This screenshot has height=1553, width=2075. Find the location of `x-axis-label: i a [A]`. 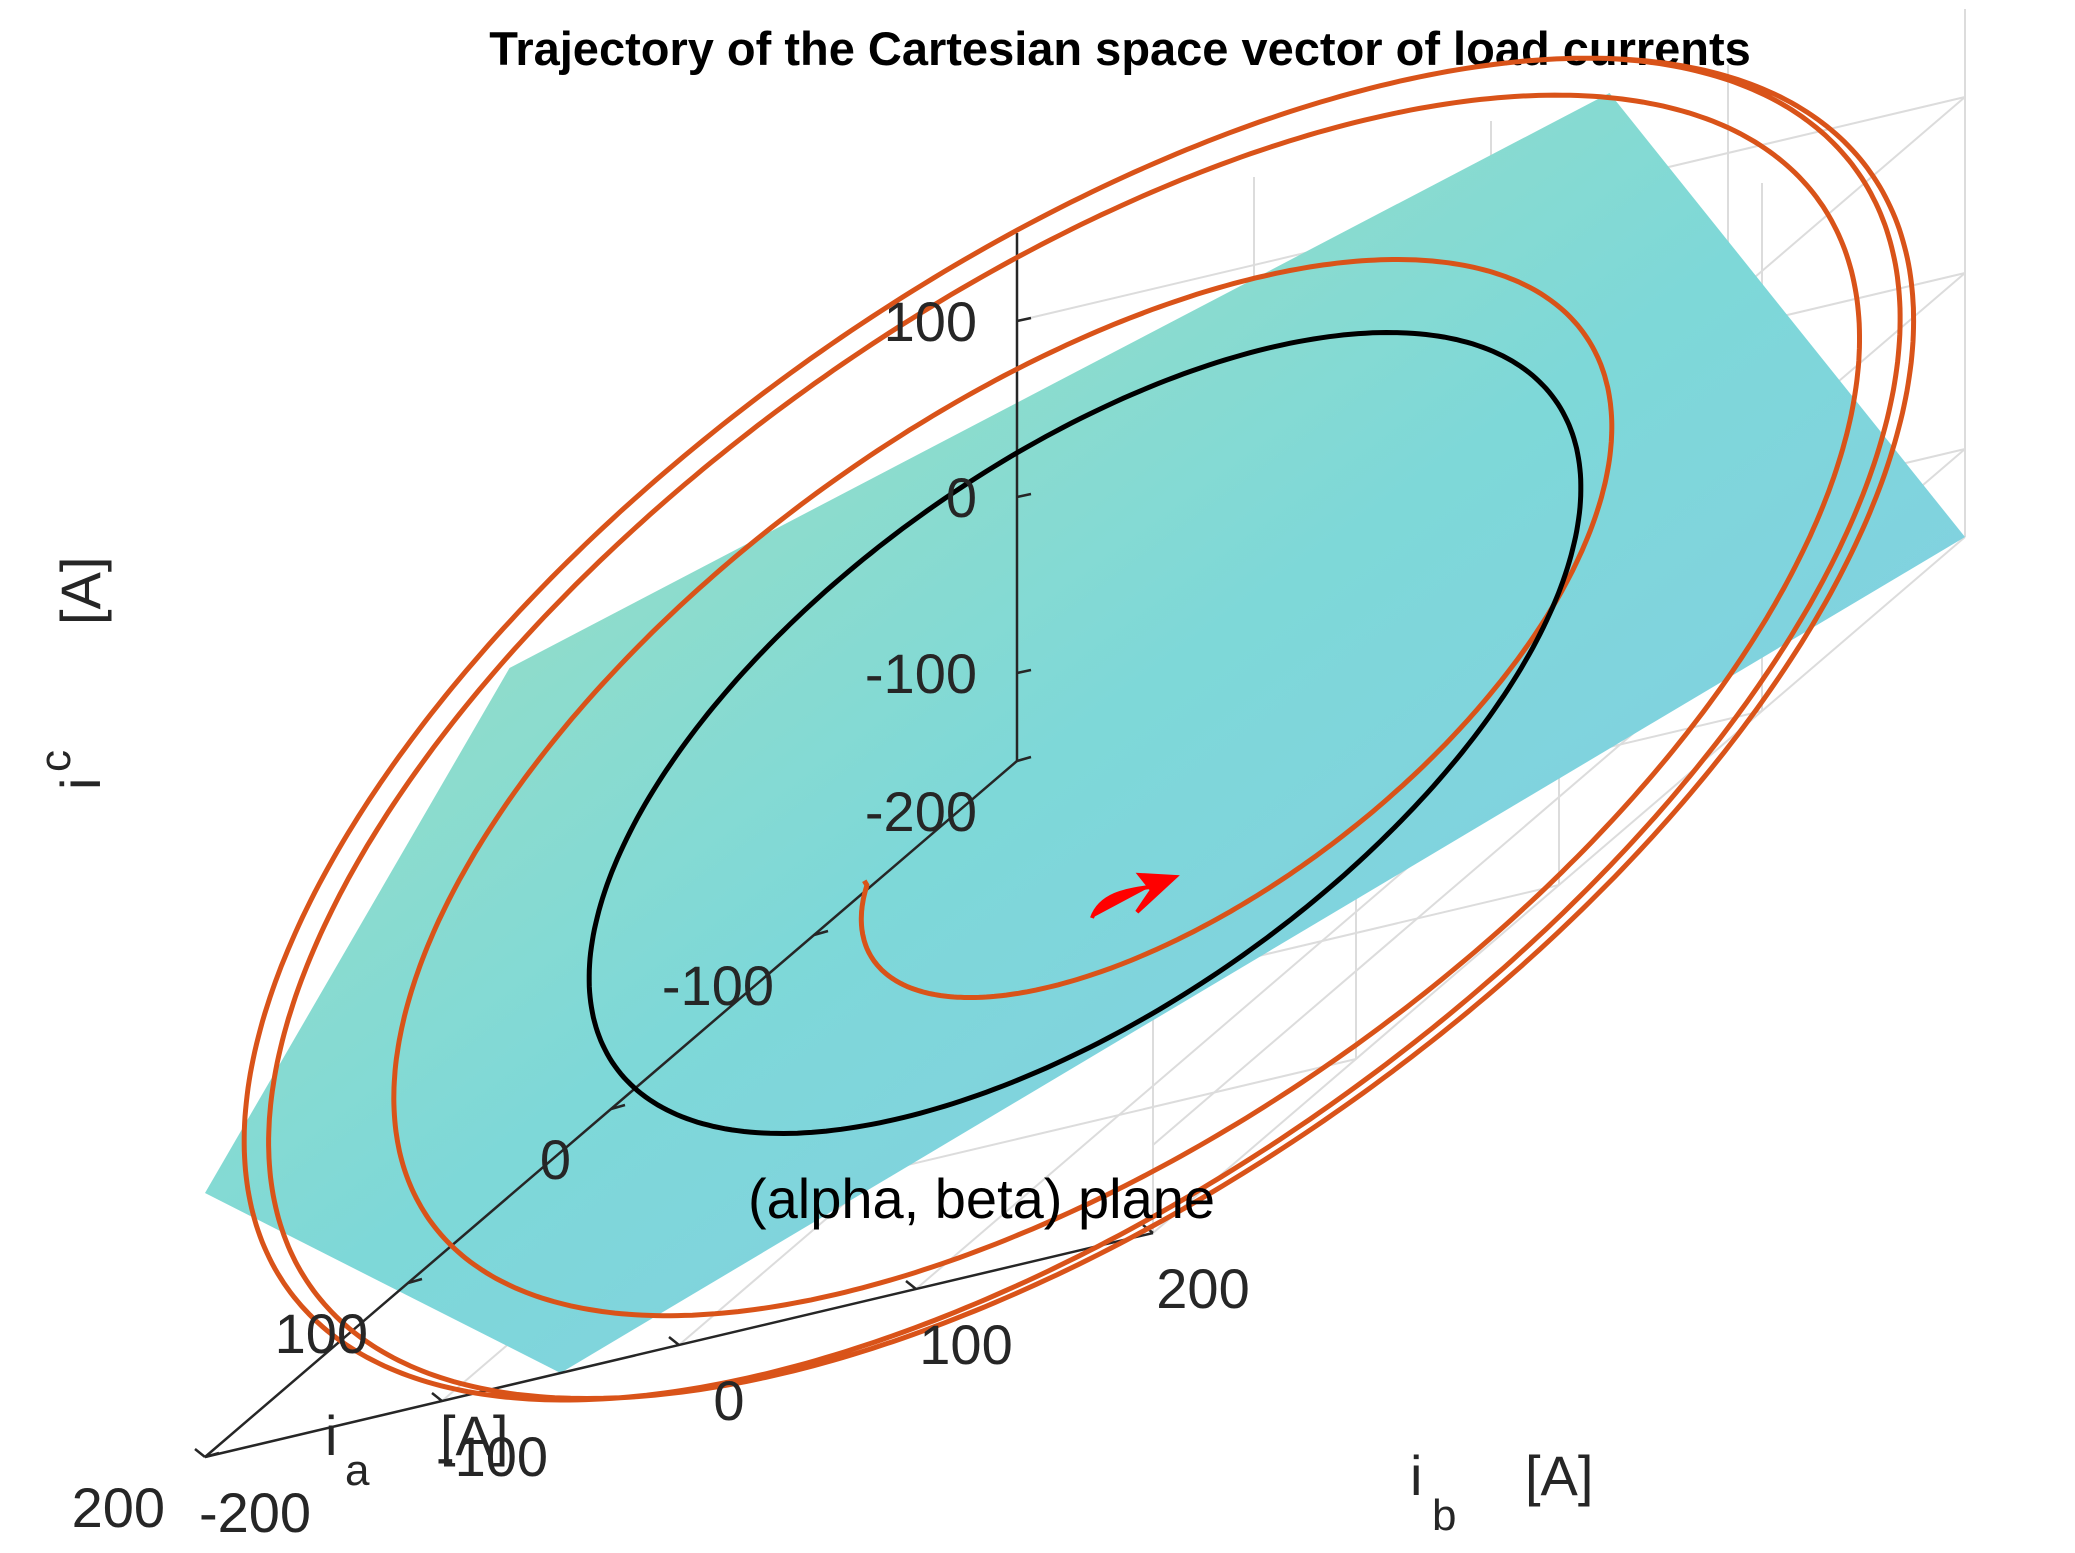

x-axis-label: i a [A] is located at coordinates (416, 1449).